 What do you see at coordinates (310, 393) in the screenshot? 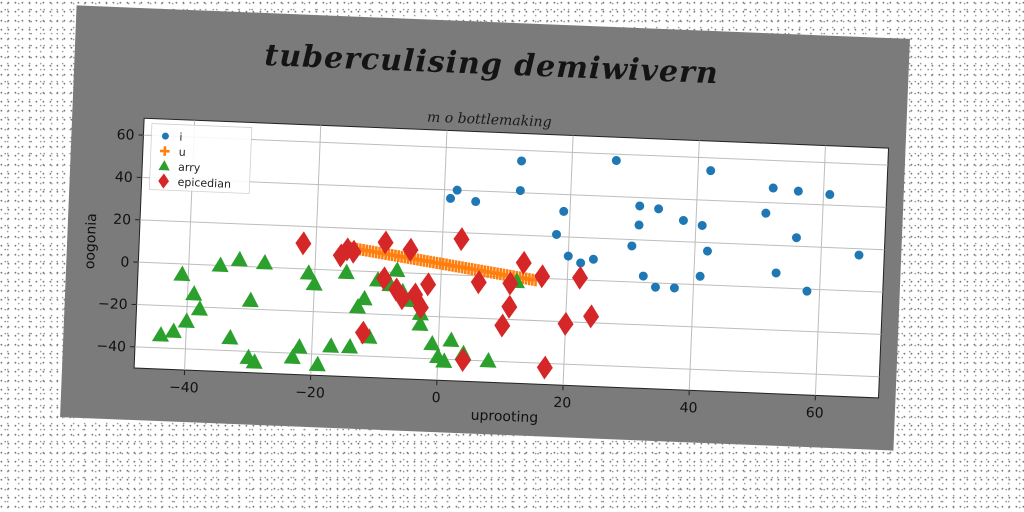
I see `x-tick-label: −20` at bounding box center [310, 393].